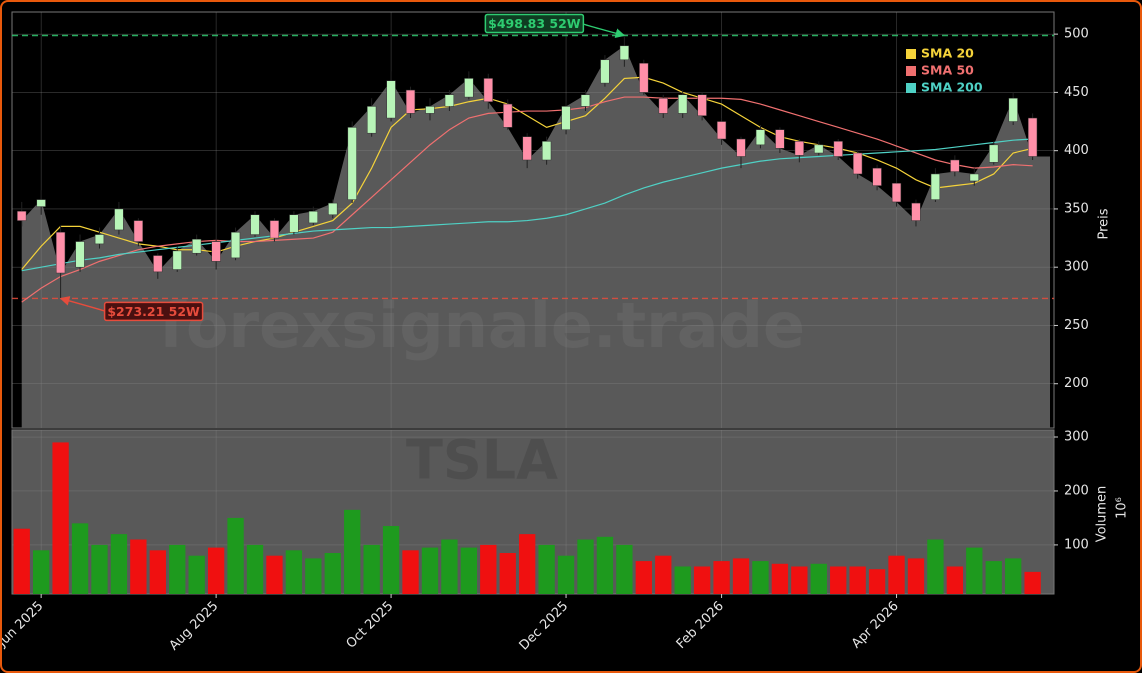 The height and width of the screenshot is (673, 1142). Describe the element at coordinates (1076, 92) in the screenshot. I see `y-tick-label: 450` at that location.